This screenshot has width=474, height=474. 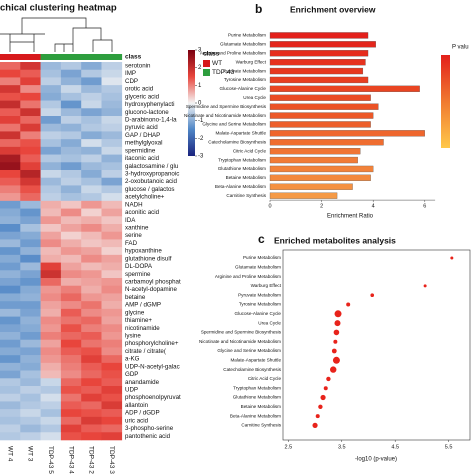 What do you see at coordinates (148, 436) in the screenshot?
I see `row-label: pantothenic acid` at bounding box center [148, 436].